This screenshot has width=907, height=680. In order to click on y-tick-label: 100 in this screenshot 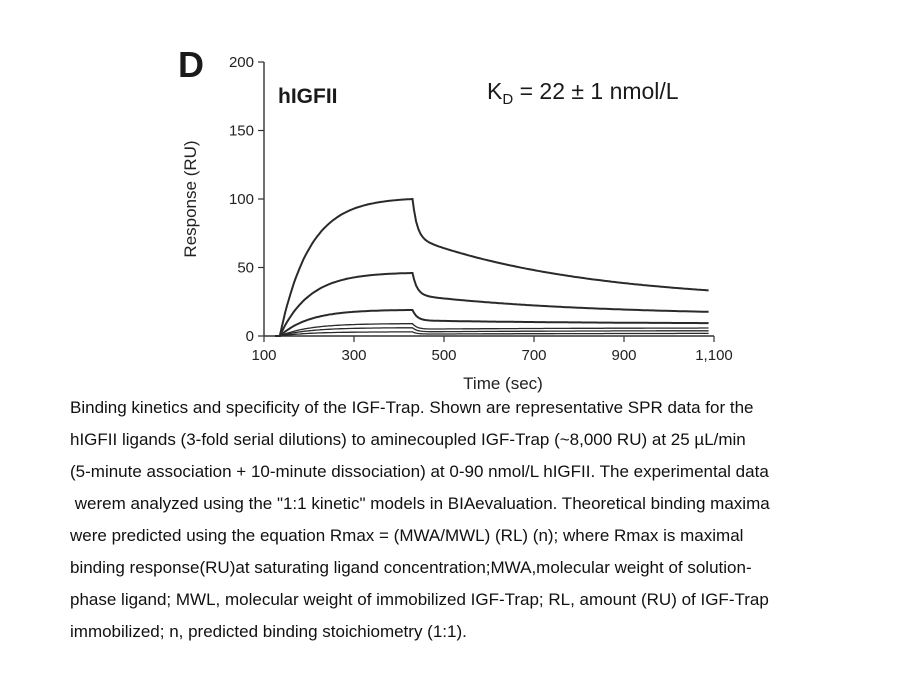, I will do `click(241, 199)`.